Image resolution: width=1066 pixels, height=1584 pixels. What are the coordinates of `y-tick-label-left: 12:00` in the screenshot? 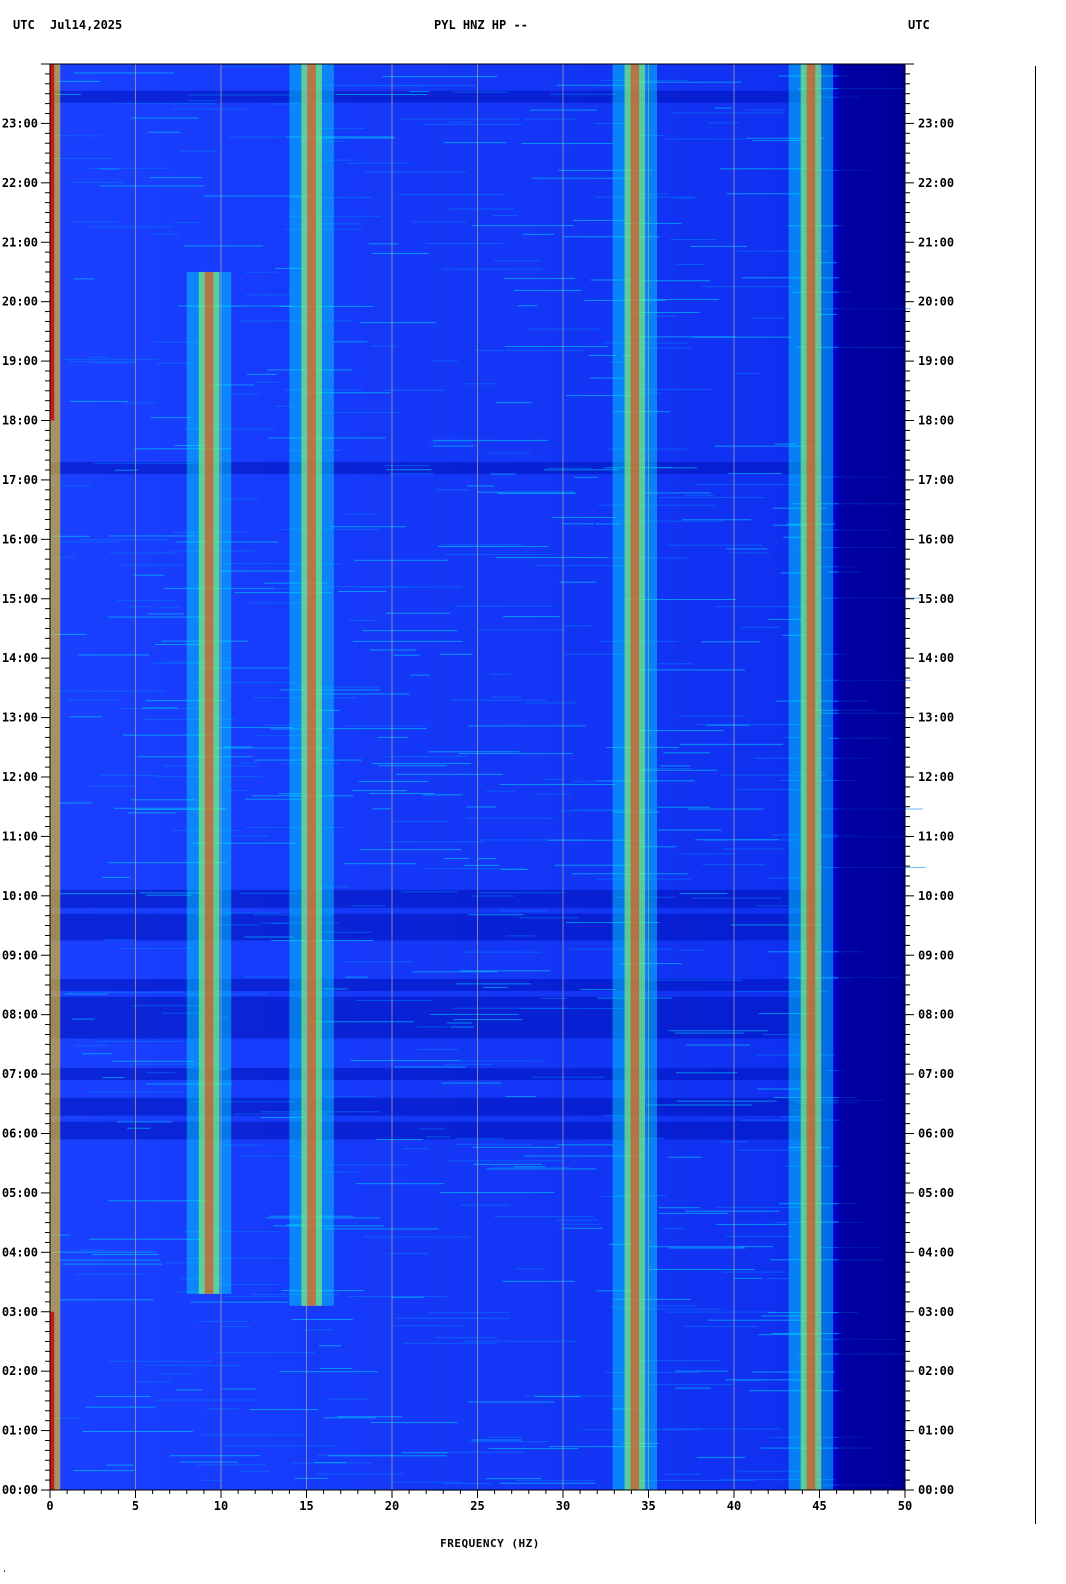 It's located at (20, 777).